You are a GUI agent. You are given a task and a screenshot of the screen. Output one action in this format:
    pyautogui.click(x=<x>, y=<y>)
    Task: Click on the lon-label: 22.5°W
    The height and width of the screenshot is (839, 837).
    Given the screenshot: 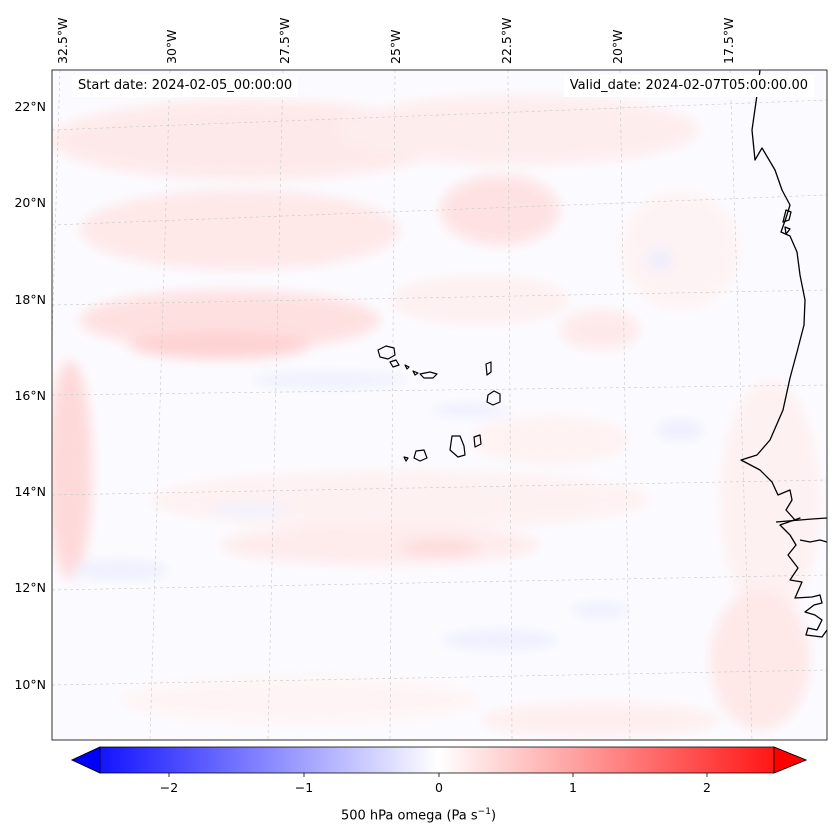 What is the action you would take?
    pyautogui.click(x=506, y=41)
    